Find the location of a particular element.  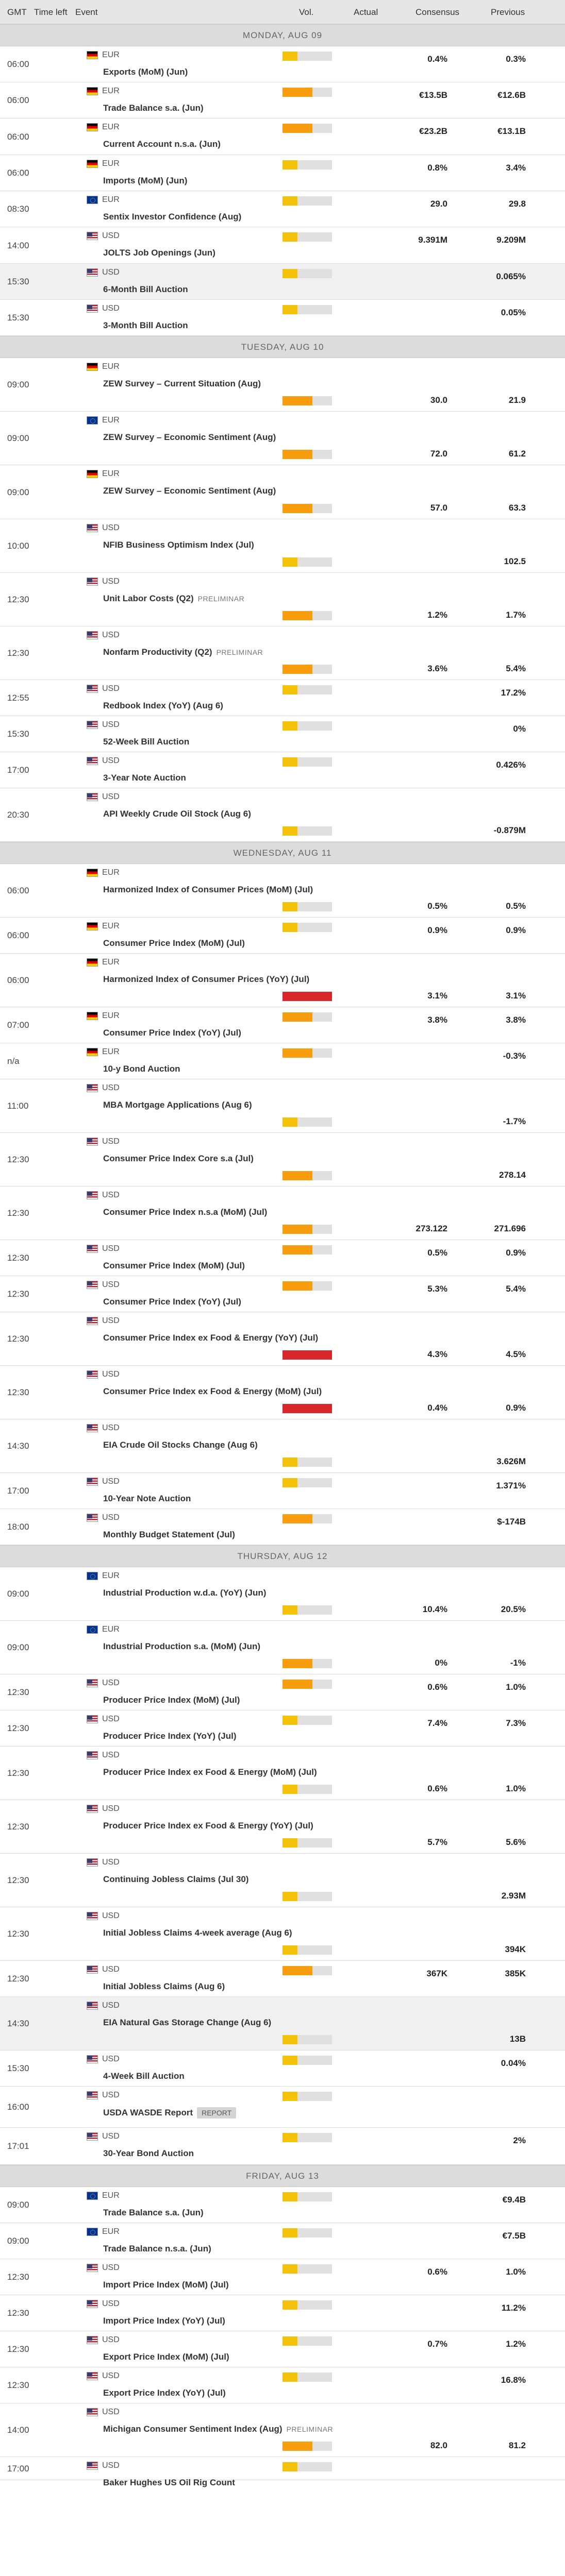

event-name: Import Price Index (MoM) (Jul) is located at coordinates (166, 2285).